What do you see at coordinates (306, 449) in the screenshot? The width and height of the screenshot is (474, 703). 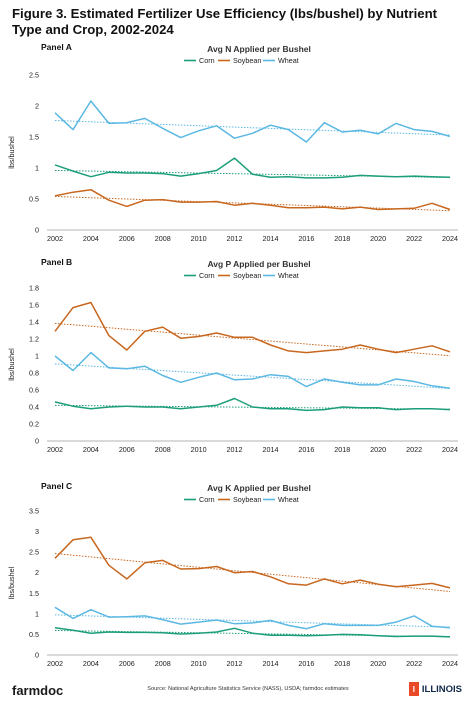 I see `panel-b-xtick-2016: 2016` at bounding box center [306, 449].